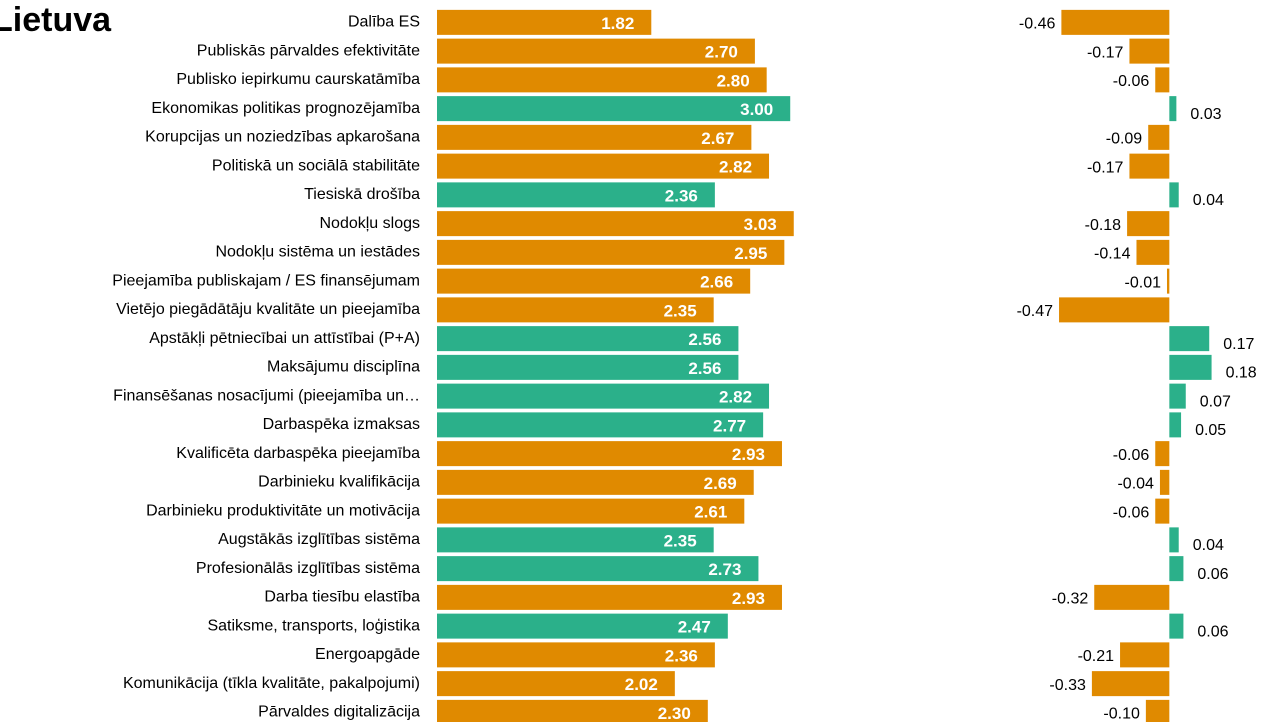 The width and height of the screenshot is (1279, 722). What do you see at coordinates (284, 338) in the screenshot?
I see `category-label: Apstākļi pētniecībai un attīstībai (P+A)` at bounding box center [284, 338].